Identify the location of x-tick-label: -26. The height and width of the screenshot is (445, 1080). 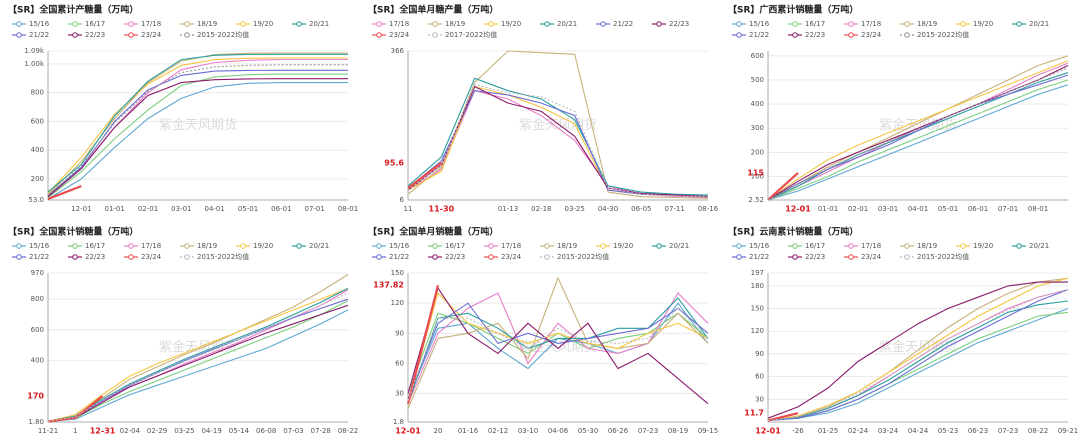
(798, 431).